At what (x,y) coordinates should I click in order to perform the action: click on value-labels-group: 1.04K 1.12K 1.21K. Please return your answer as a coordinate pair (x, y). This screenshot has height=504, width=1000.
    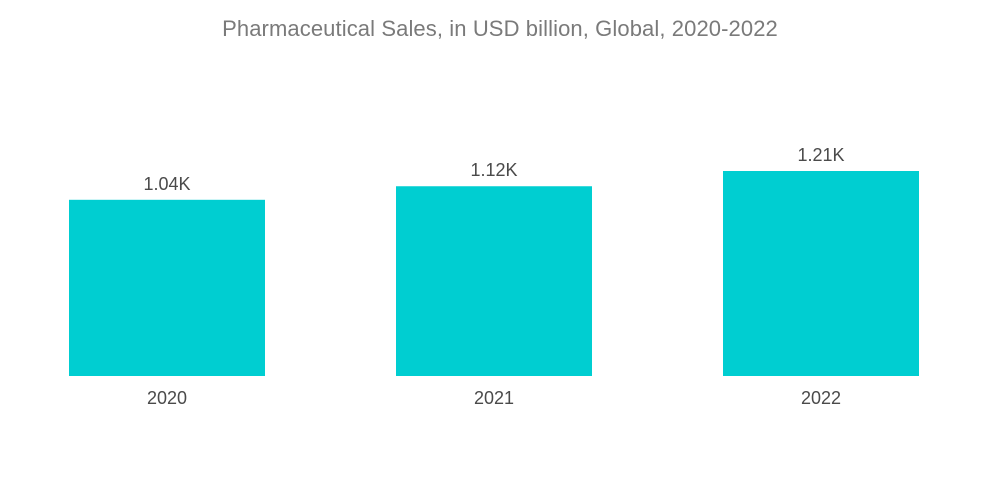
    Looking at the image, I should click on (493, 169).